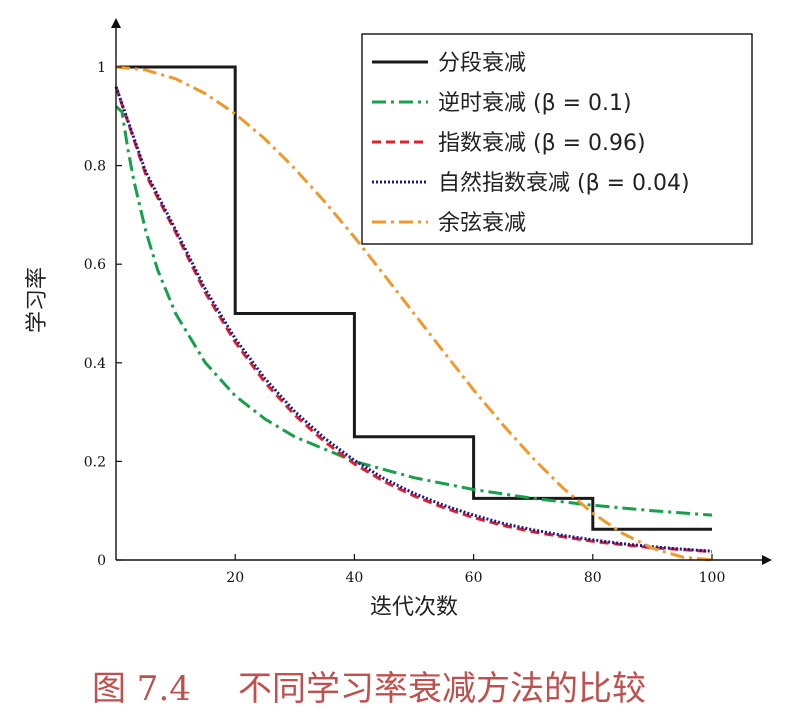 This screenshot has height=728, width=804. I want to click on y-tick-label: 0.8, so click(95, 167).